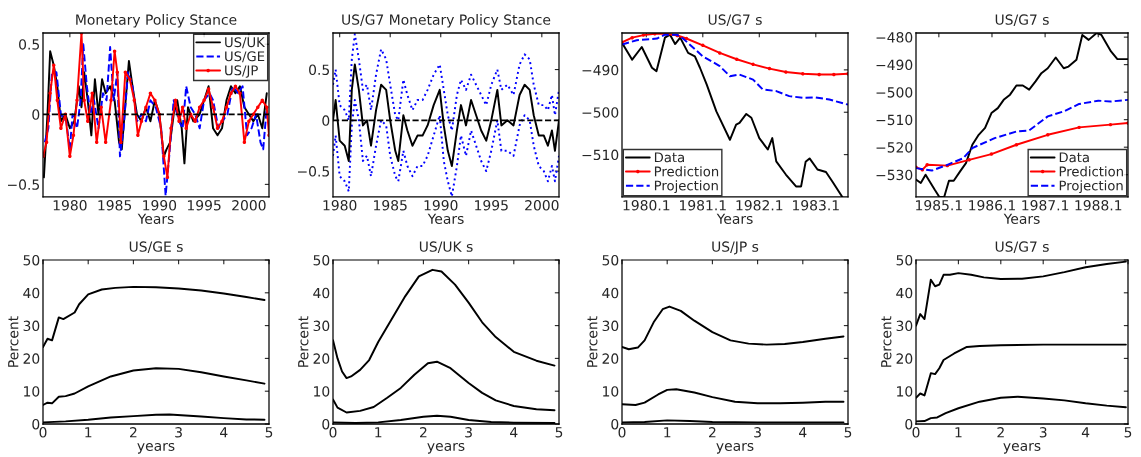  Describe the element at coordinates (816, 205) in the screenshot. I see `x-tick-label: 1983.1` at that location.